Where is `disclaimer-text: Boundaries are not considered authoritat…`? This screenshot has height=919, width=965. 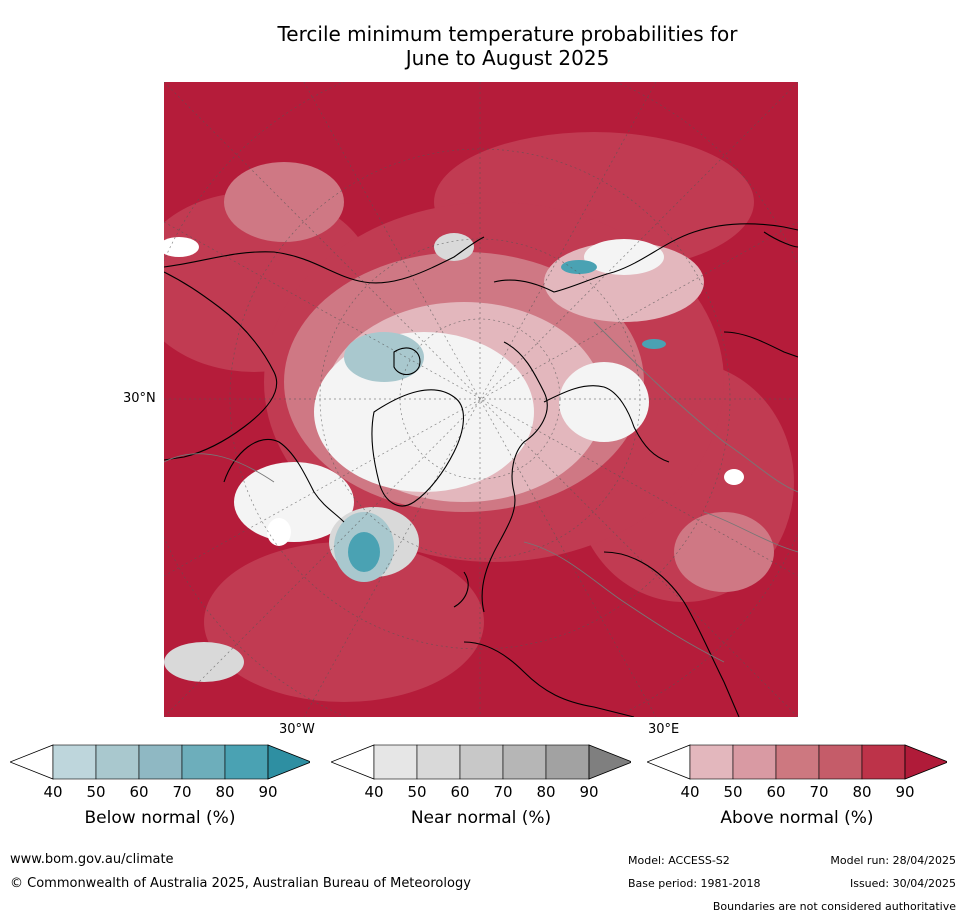
disclaimer-text: Boundaries are not considered authoritat… is located at coordinates (834, 906).